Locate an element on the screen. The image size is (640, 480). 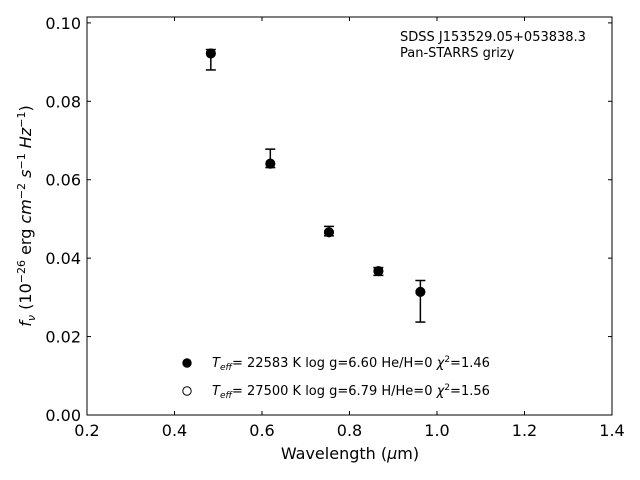
y-tick-label: 0.04 is located at coordinates (63, 258).